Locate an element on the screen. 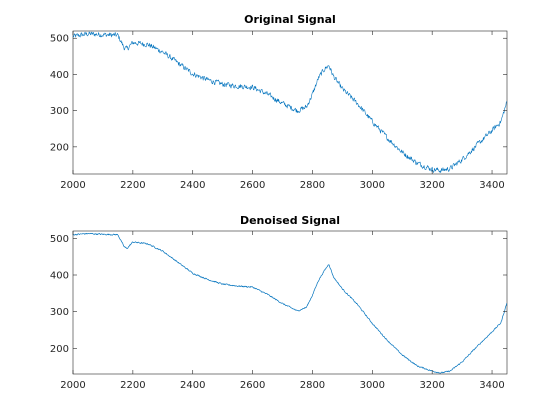  original-signal-y-tick-label: 300 is located at coordinates (59, 111).